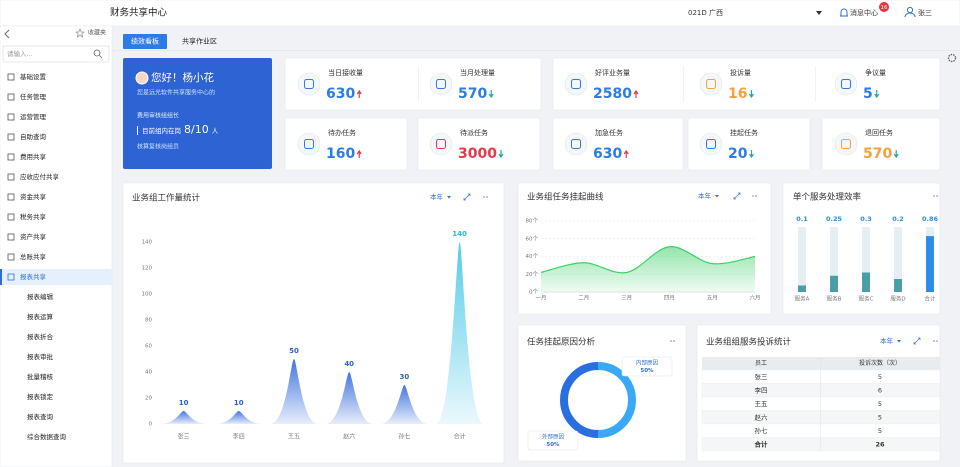 Image resolution: width=960 pixels, height=467 pixels. I want to click on star-icon, so click(80, 33).